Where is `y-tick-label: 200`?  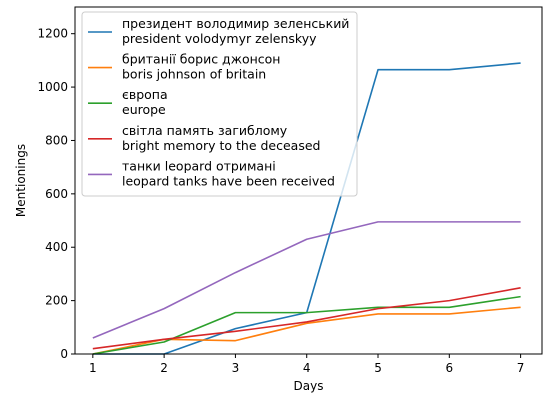
y-tick-label: 200 is located at coordinates (56, 301).